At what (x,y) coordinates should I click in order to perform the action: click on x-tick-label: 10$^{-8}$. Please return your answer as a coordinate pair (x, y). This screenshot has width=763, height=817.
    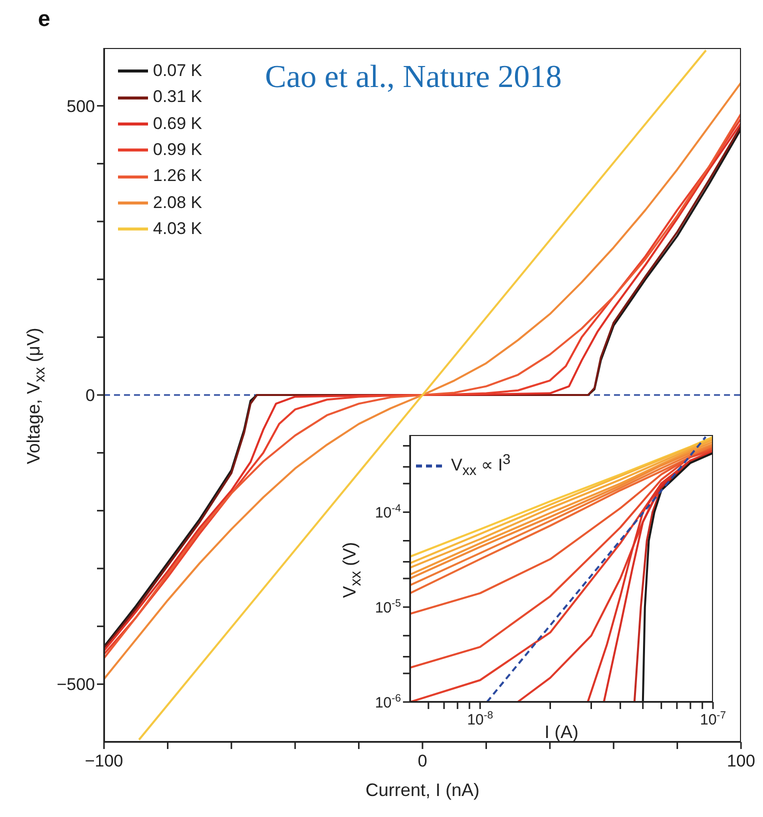
    Looking at the image, I should click on (480, 719).